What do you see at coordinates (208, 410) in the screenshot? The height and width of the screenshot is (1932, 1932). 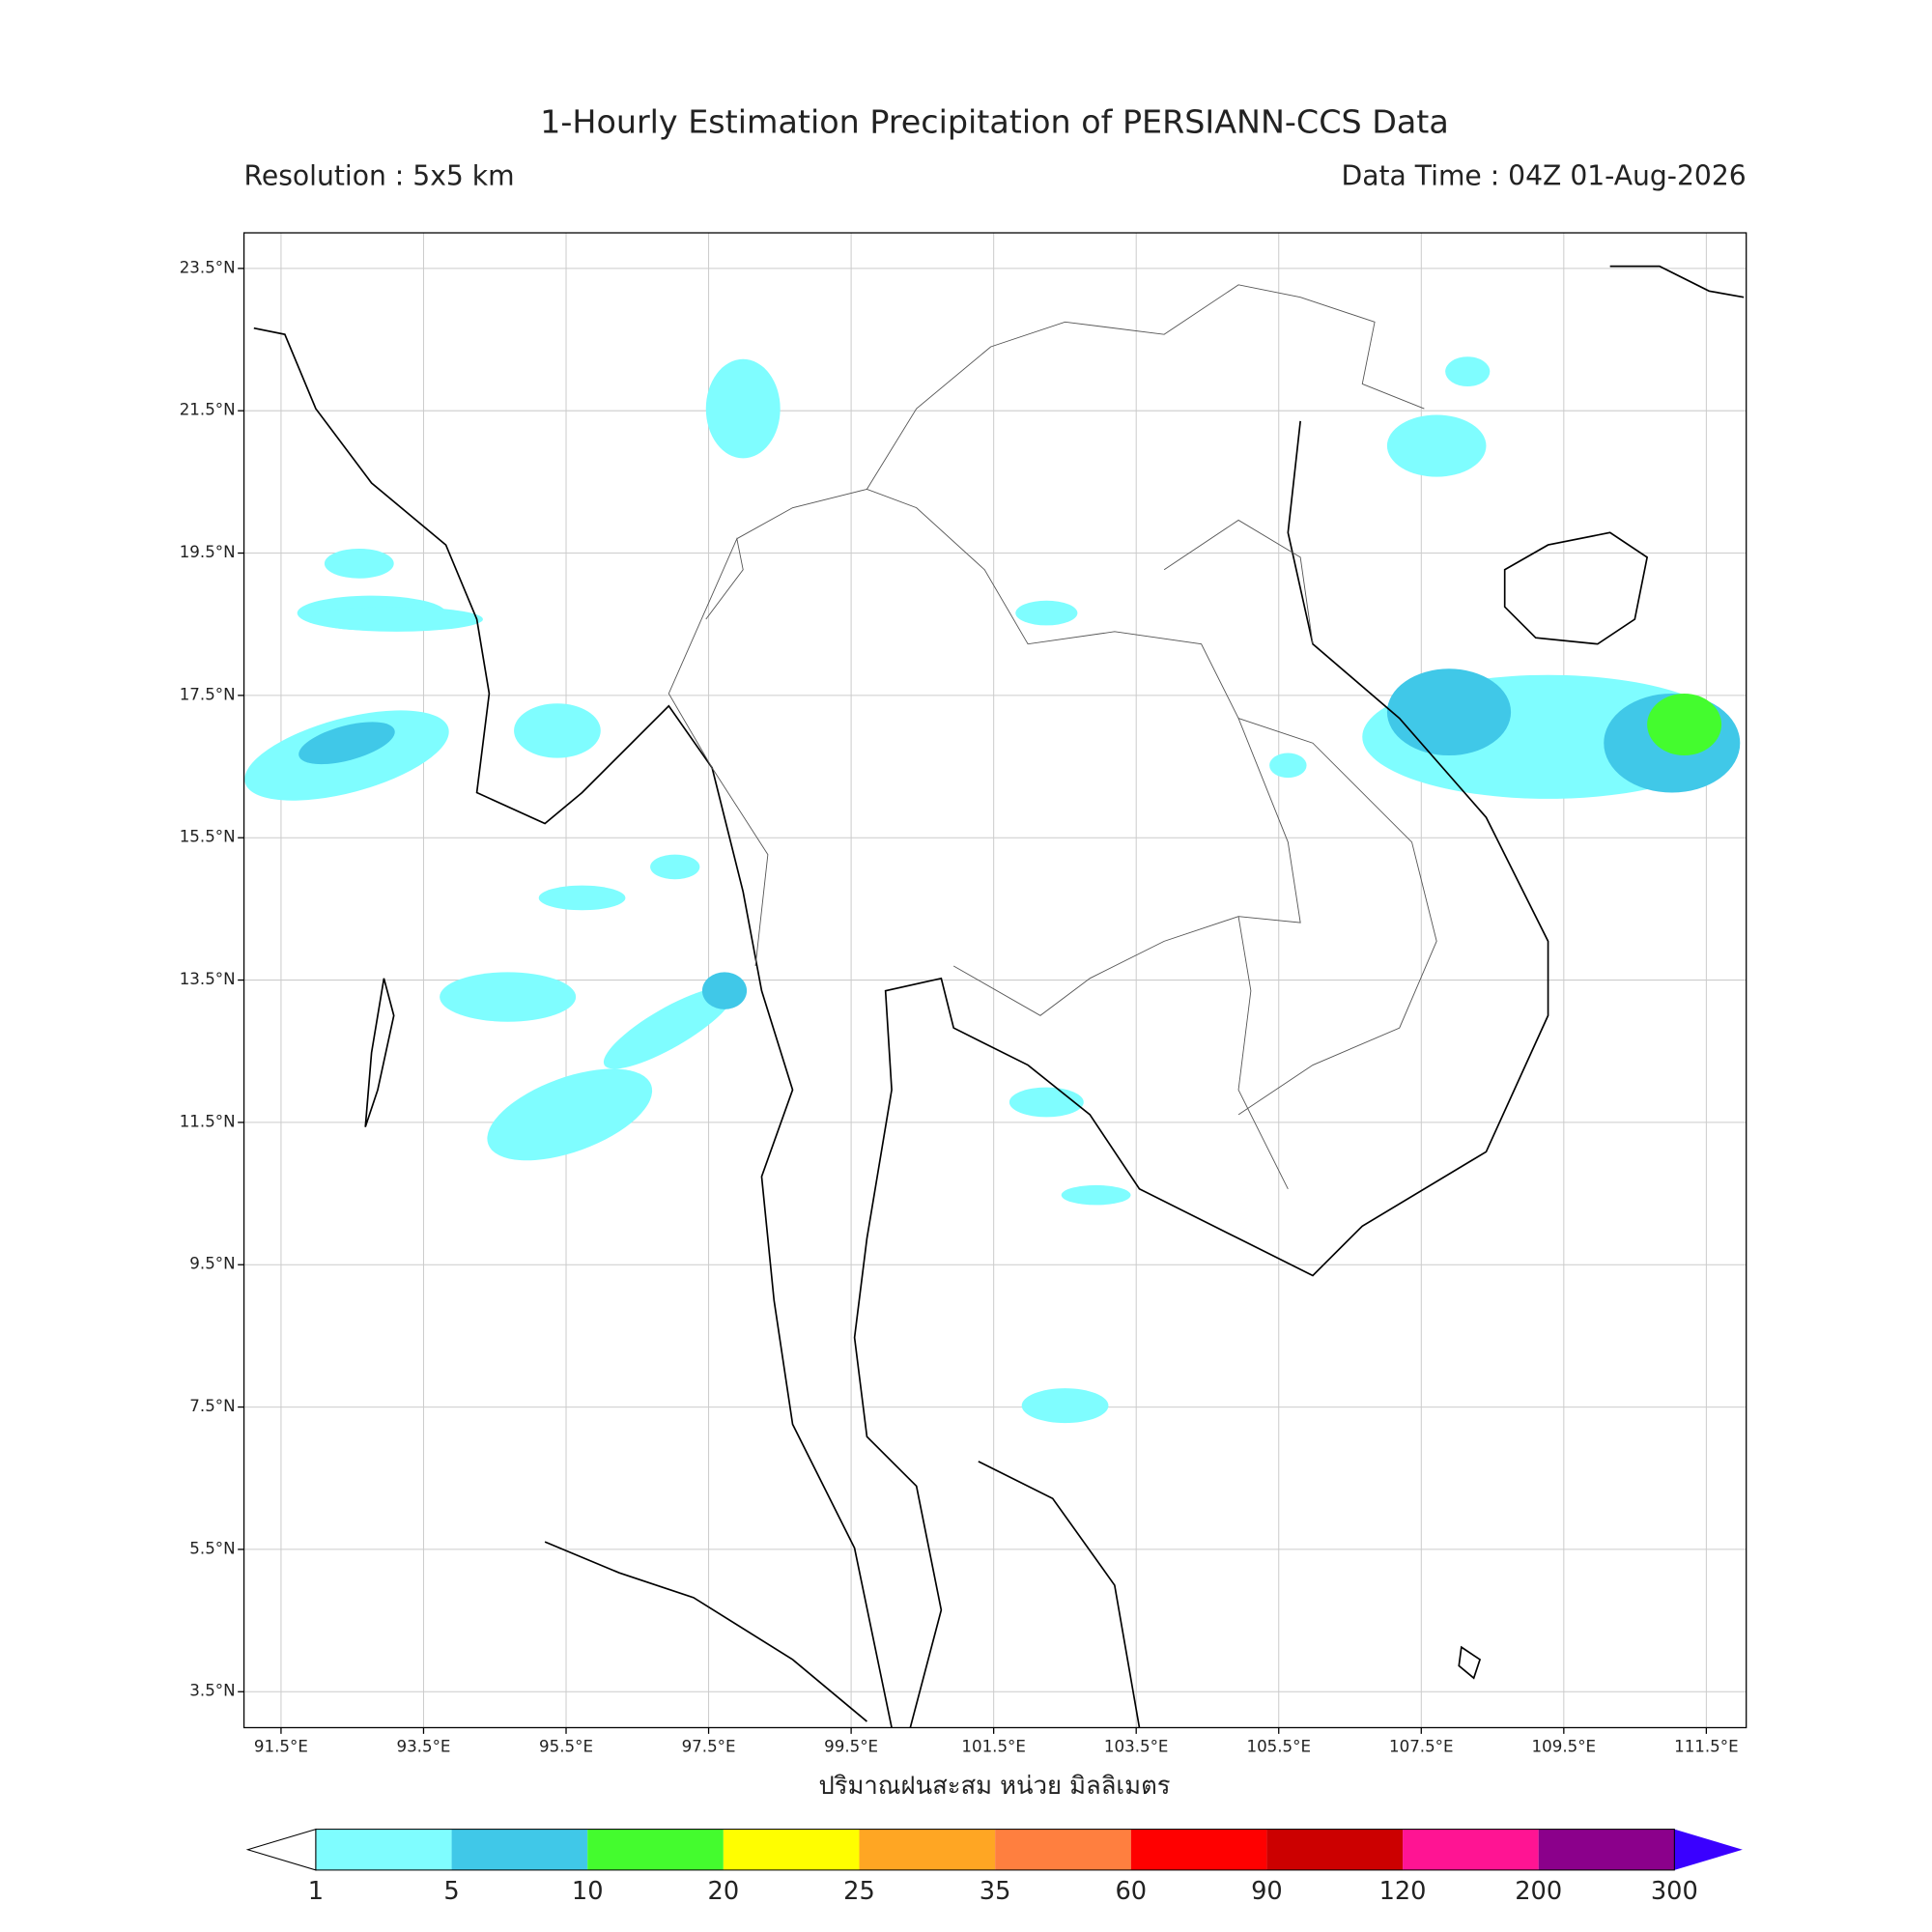 I see `lat-tick-label: 21.5°N` at bounding box center [208, 410].